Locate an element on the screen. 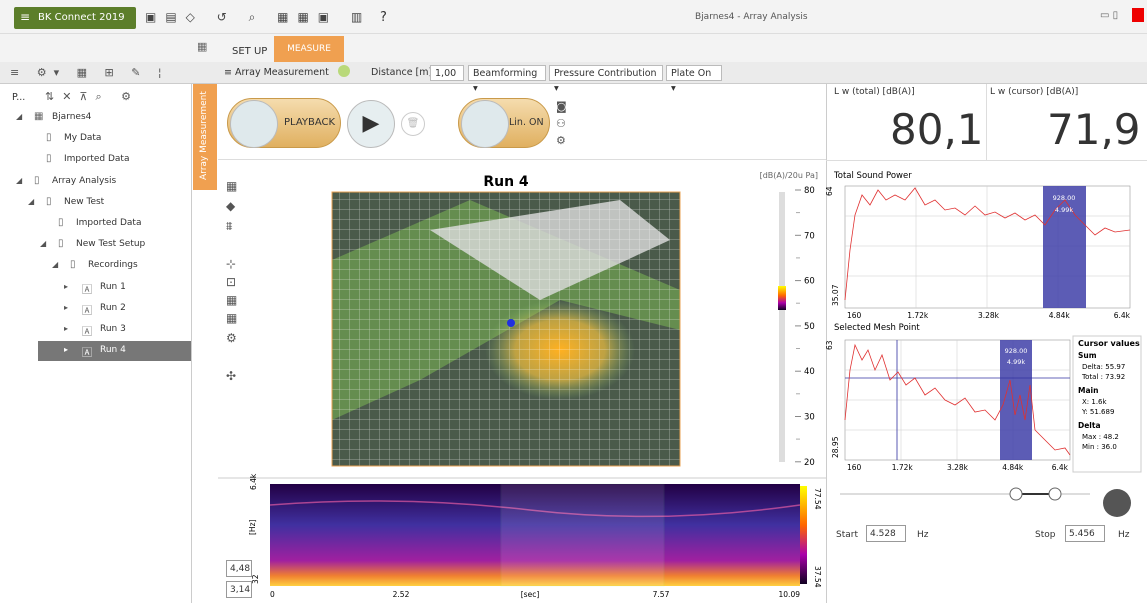 Image resolution: width=1147 pixels, height=603 pixels. tree-item: Run 2 is located at coordinates (113, 307).